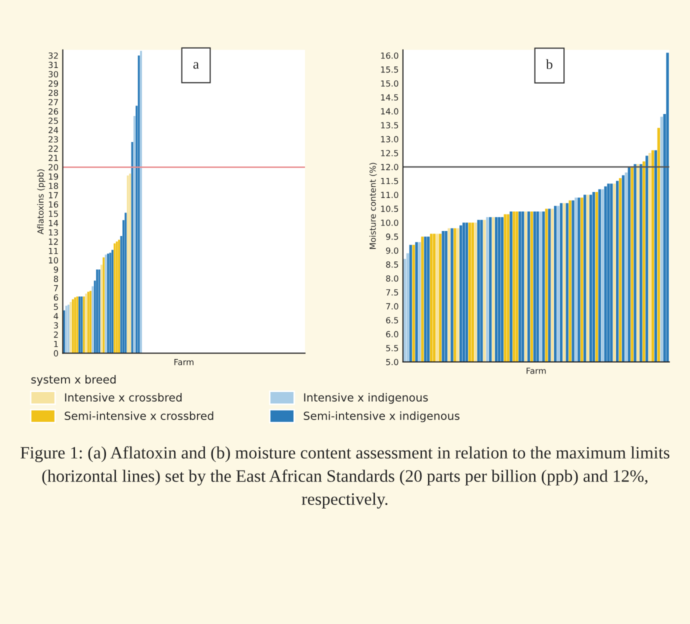  I want to click on y-tick-label: 9.0, so click(392, 250).